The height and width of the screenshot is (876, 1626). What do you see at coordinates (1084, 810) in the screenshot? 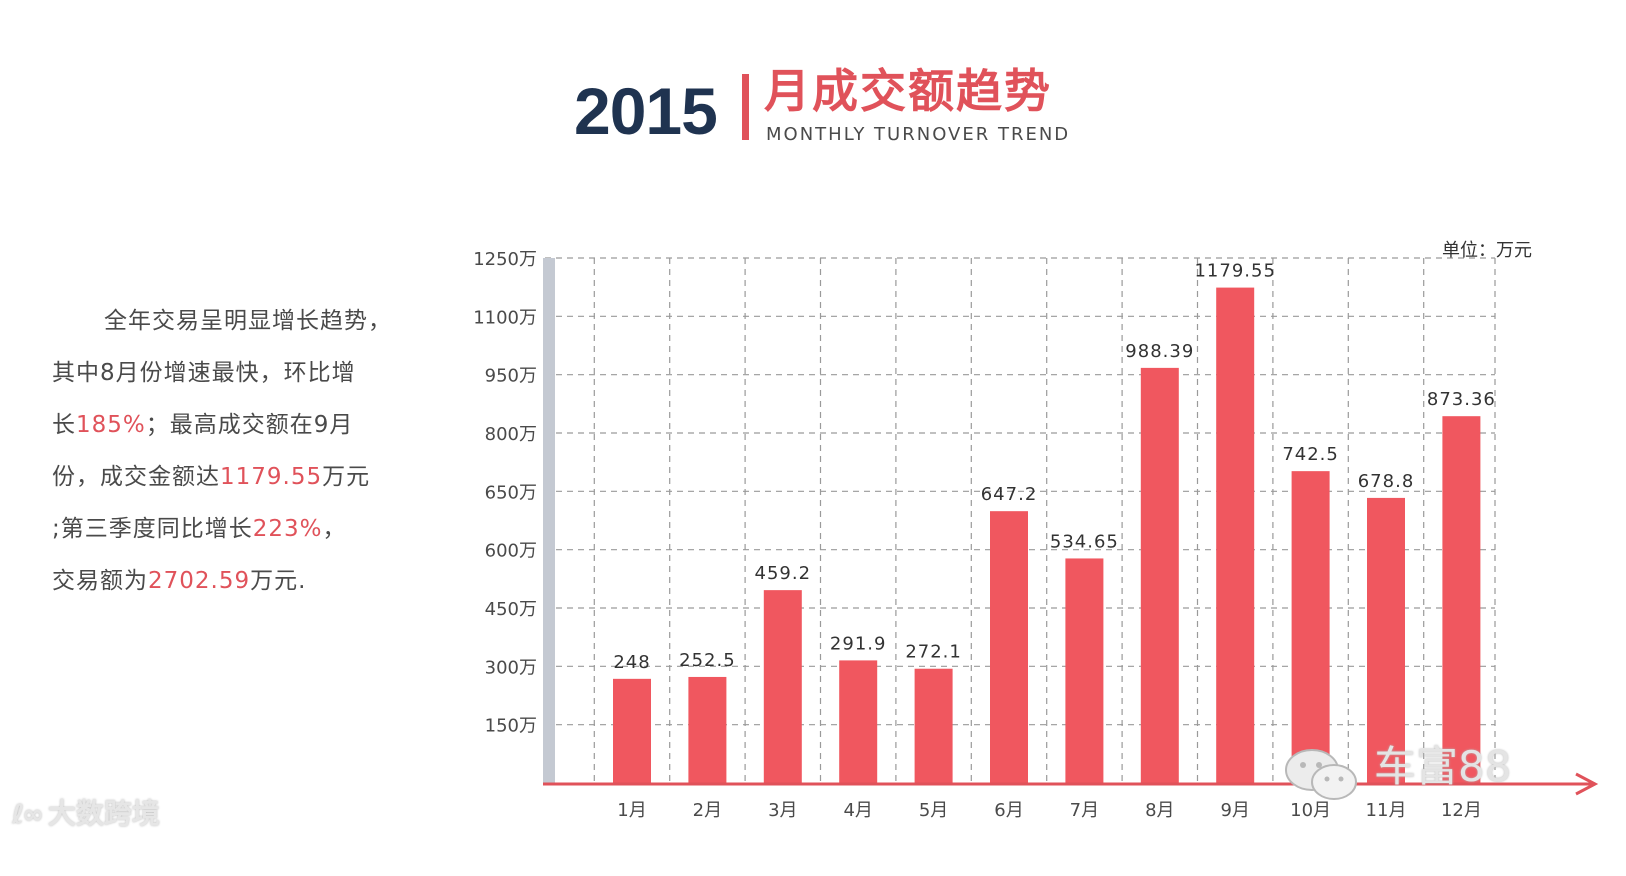
I see `x-tick-label: 7月` at bounding box center [1084, 810].